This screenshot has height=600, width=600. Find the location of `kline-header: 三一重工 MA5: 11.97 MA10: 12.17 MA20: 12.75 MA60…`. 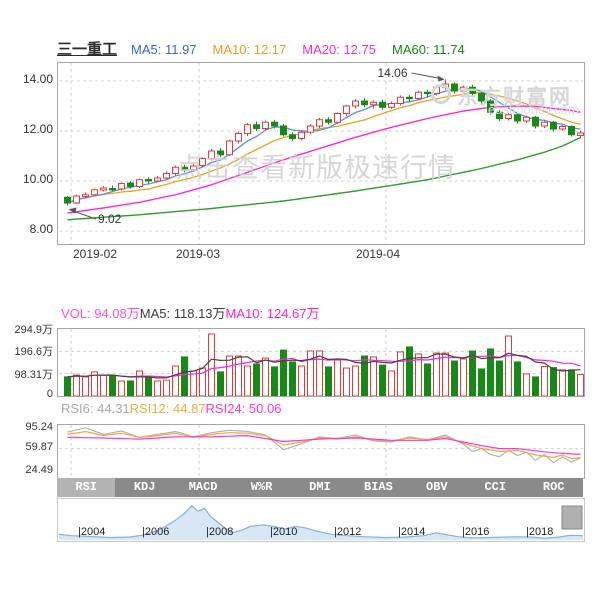

kline-header: 三一重工 MA5: 11.97 MA10: 12.17 MA20: 12.75 MA60… is located at coordinates (269, 48).